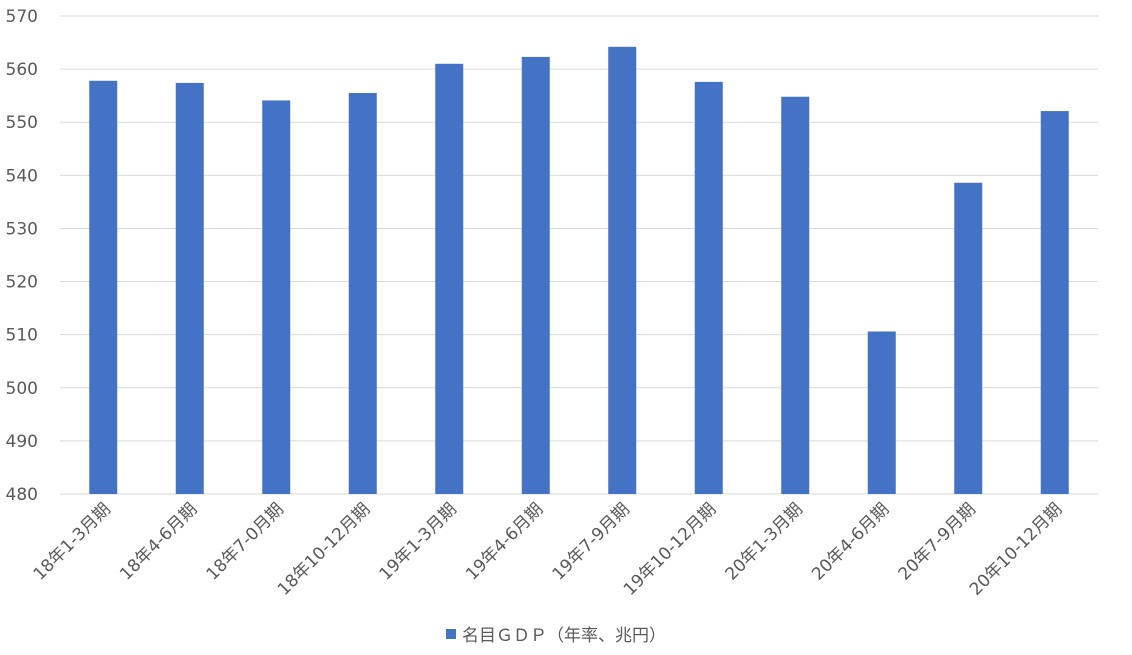 The height and width of the screenshot is (655, 1132). What do you see at coordinates (22, 123) in the screenshot?
I see `y-tick-label: 550` at bounding box center [22, 123].